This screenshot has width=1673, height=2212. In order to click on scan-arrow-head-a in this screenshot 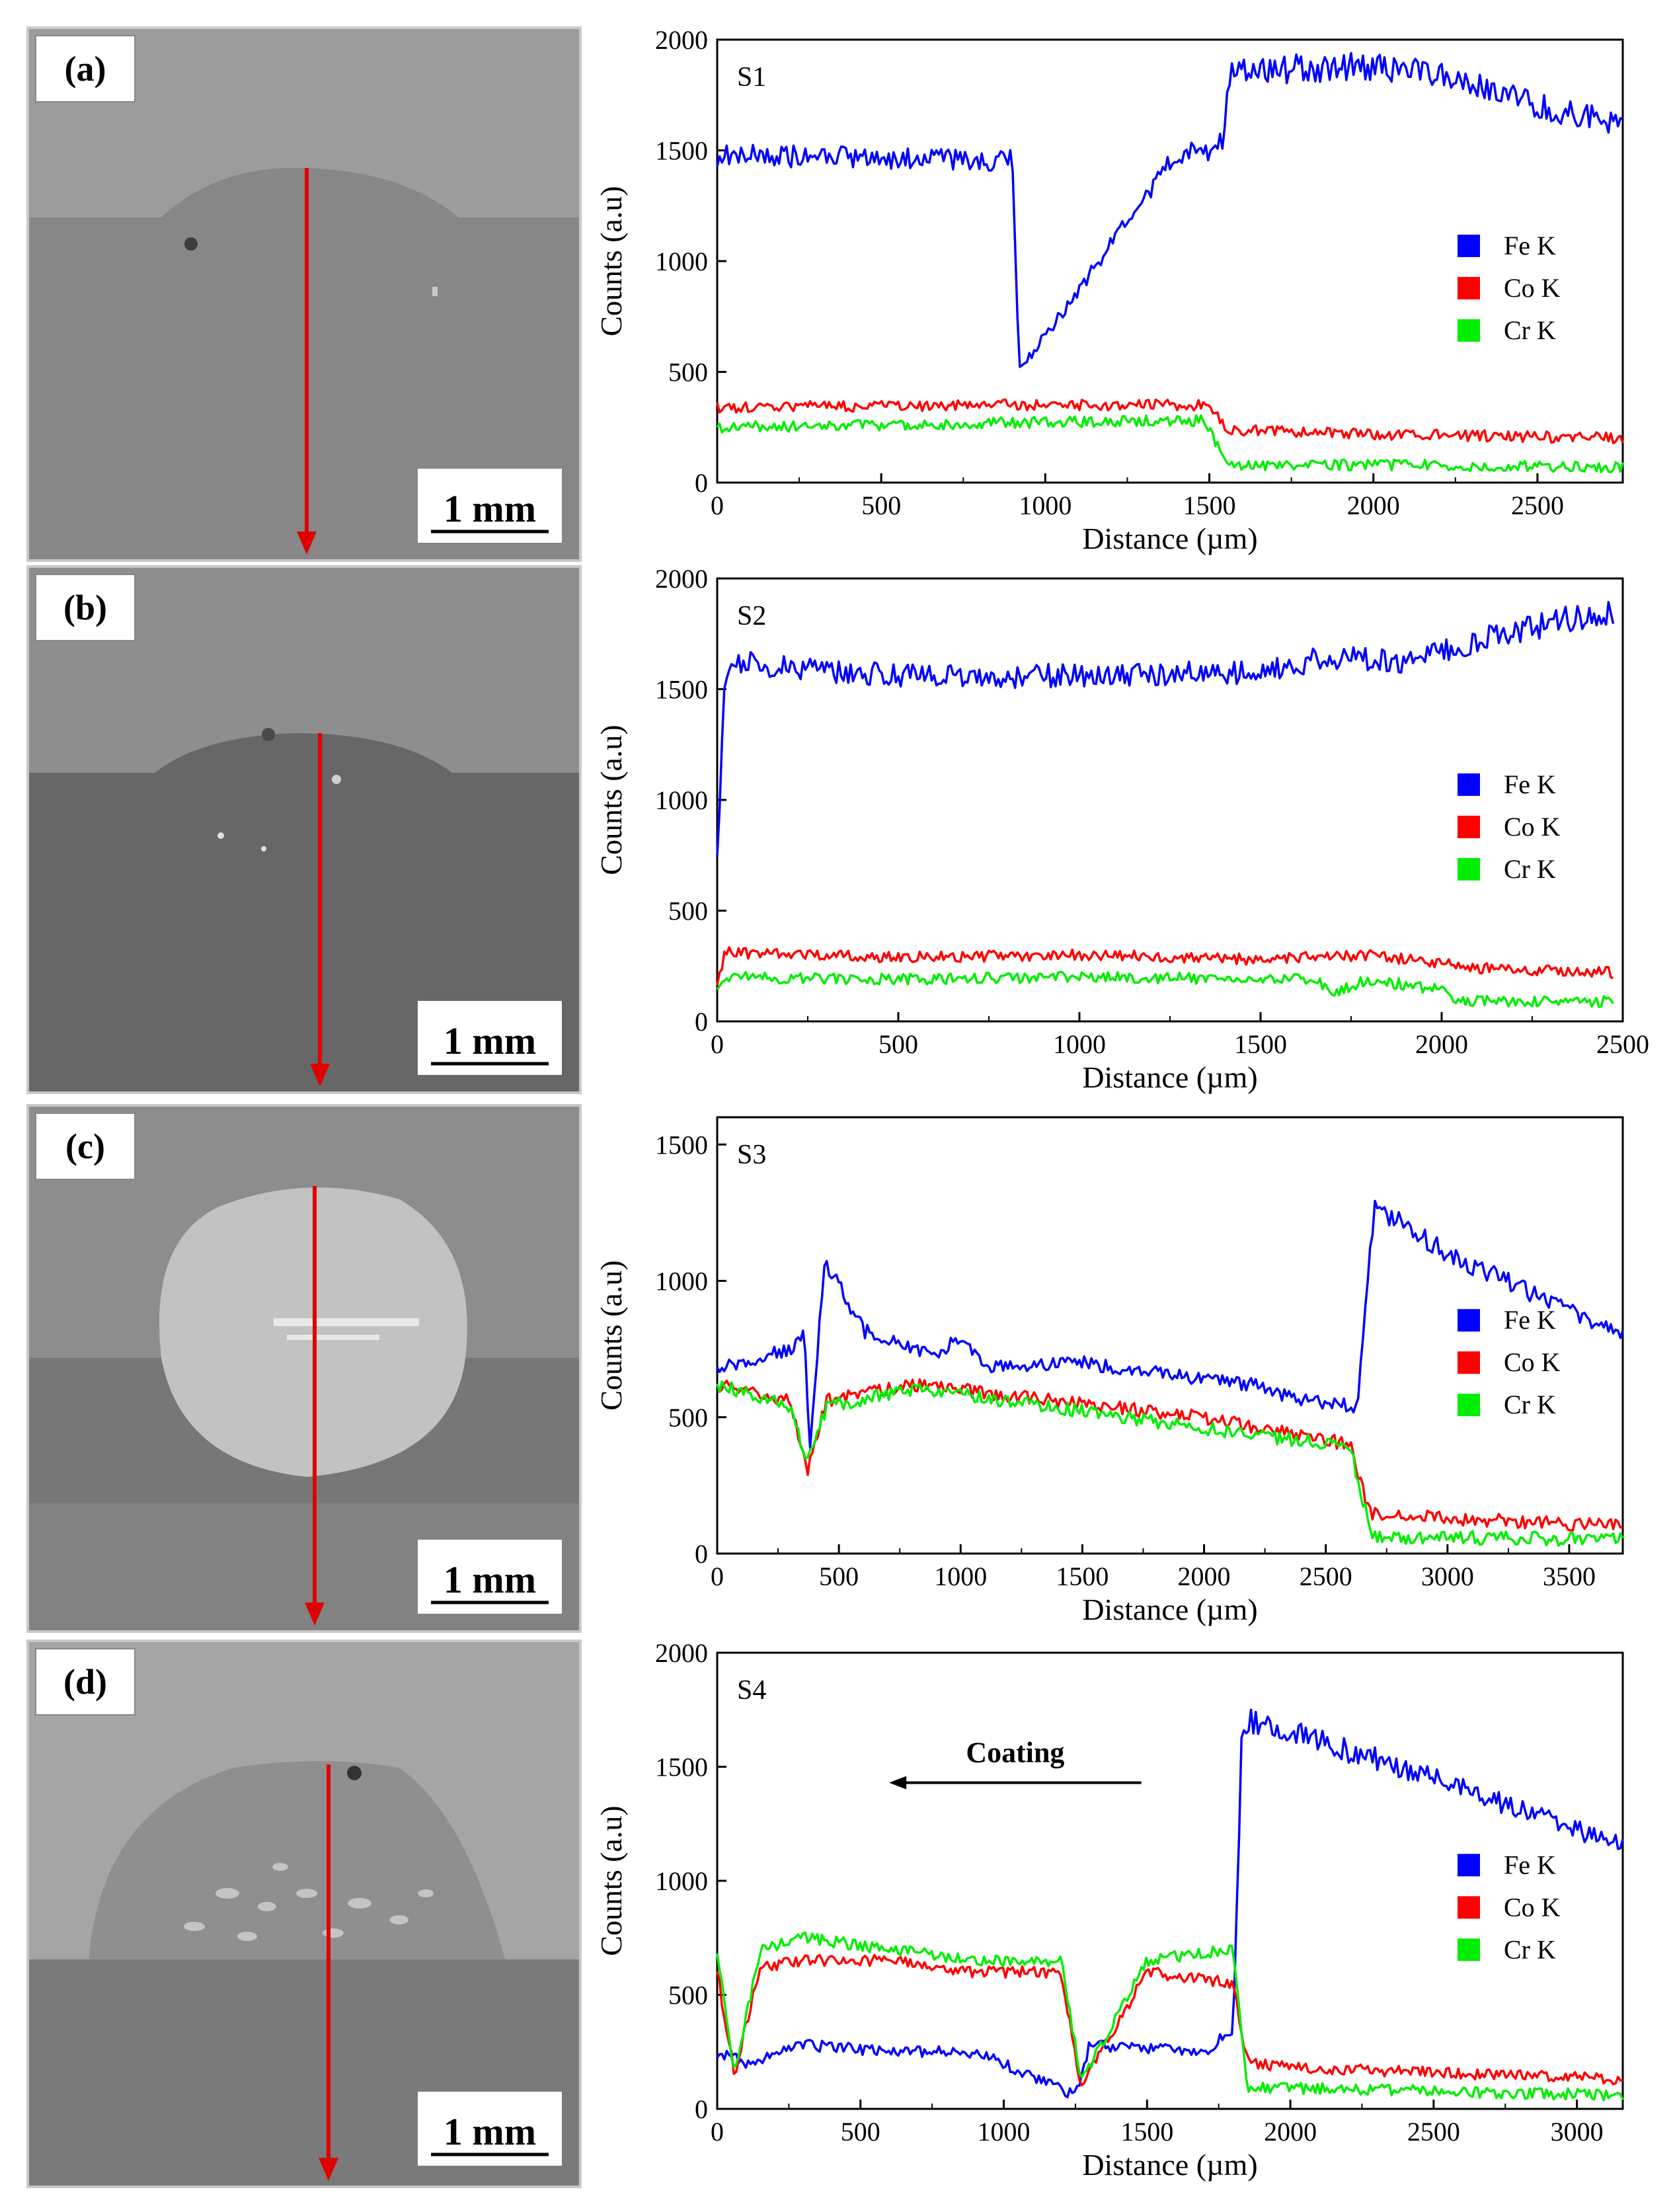, I will do `click(307, 543)`.